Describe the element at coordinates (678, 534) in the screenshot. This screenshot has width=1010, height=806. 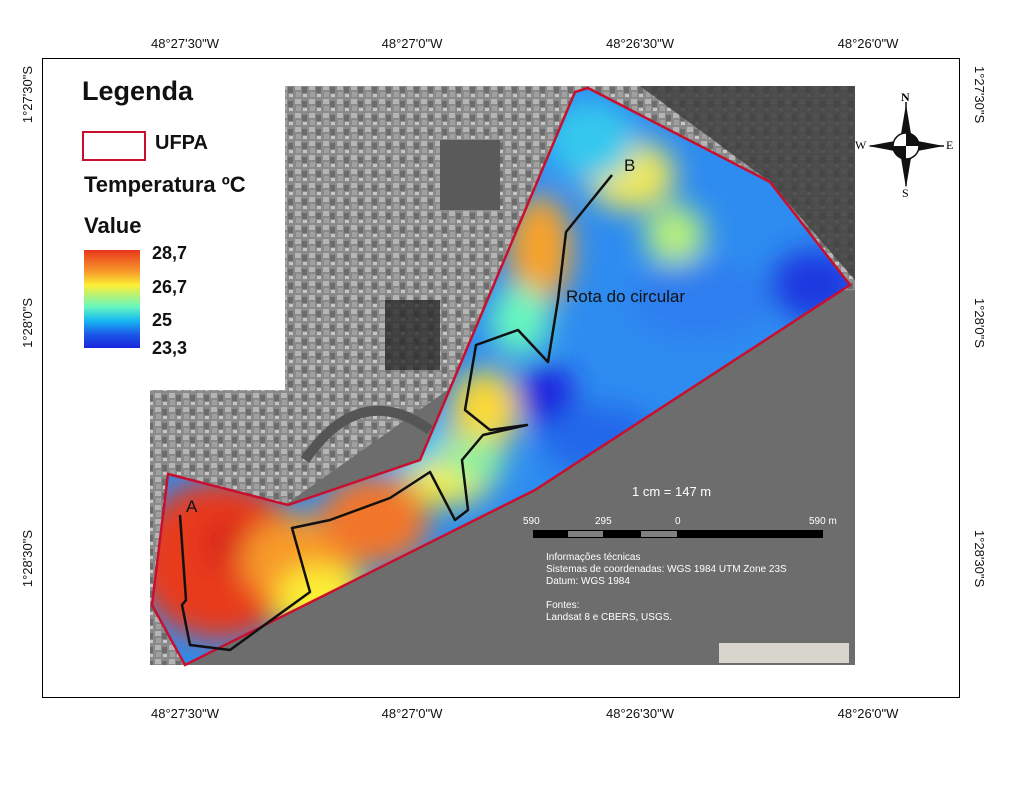
I see `scale-bar` at that location.